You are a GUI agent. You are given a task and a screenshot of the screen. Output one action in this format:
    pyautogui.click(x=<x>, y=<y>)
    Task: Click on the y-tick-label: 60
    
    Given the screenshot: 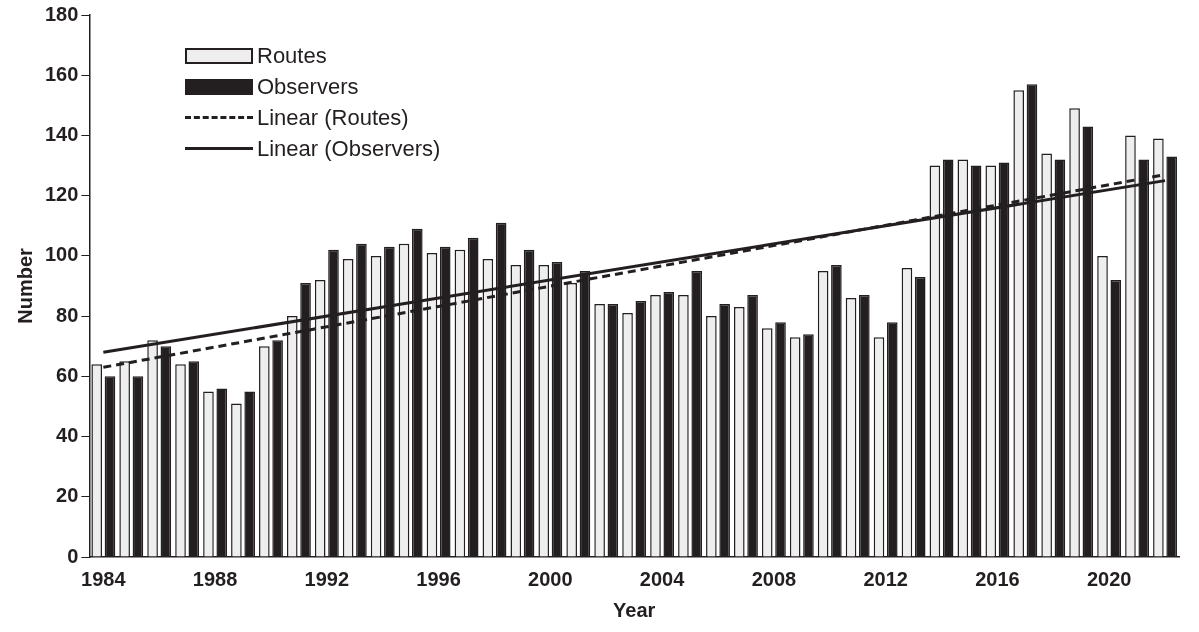 What is the action you would take?
    pyautogui.click(x=67, y=374)
    